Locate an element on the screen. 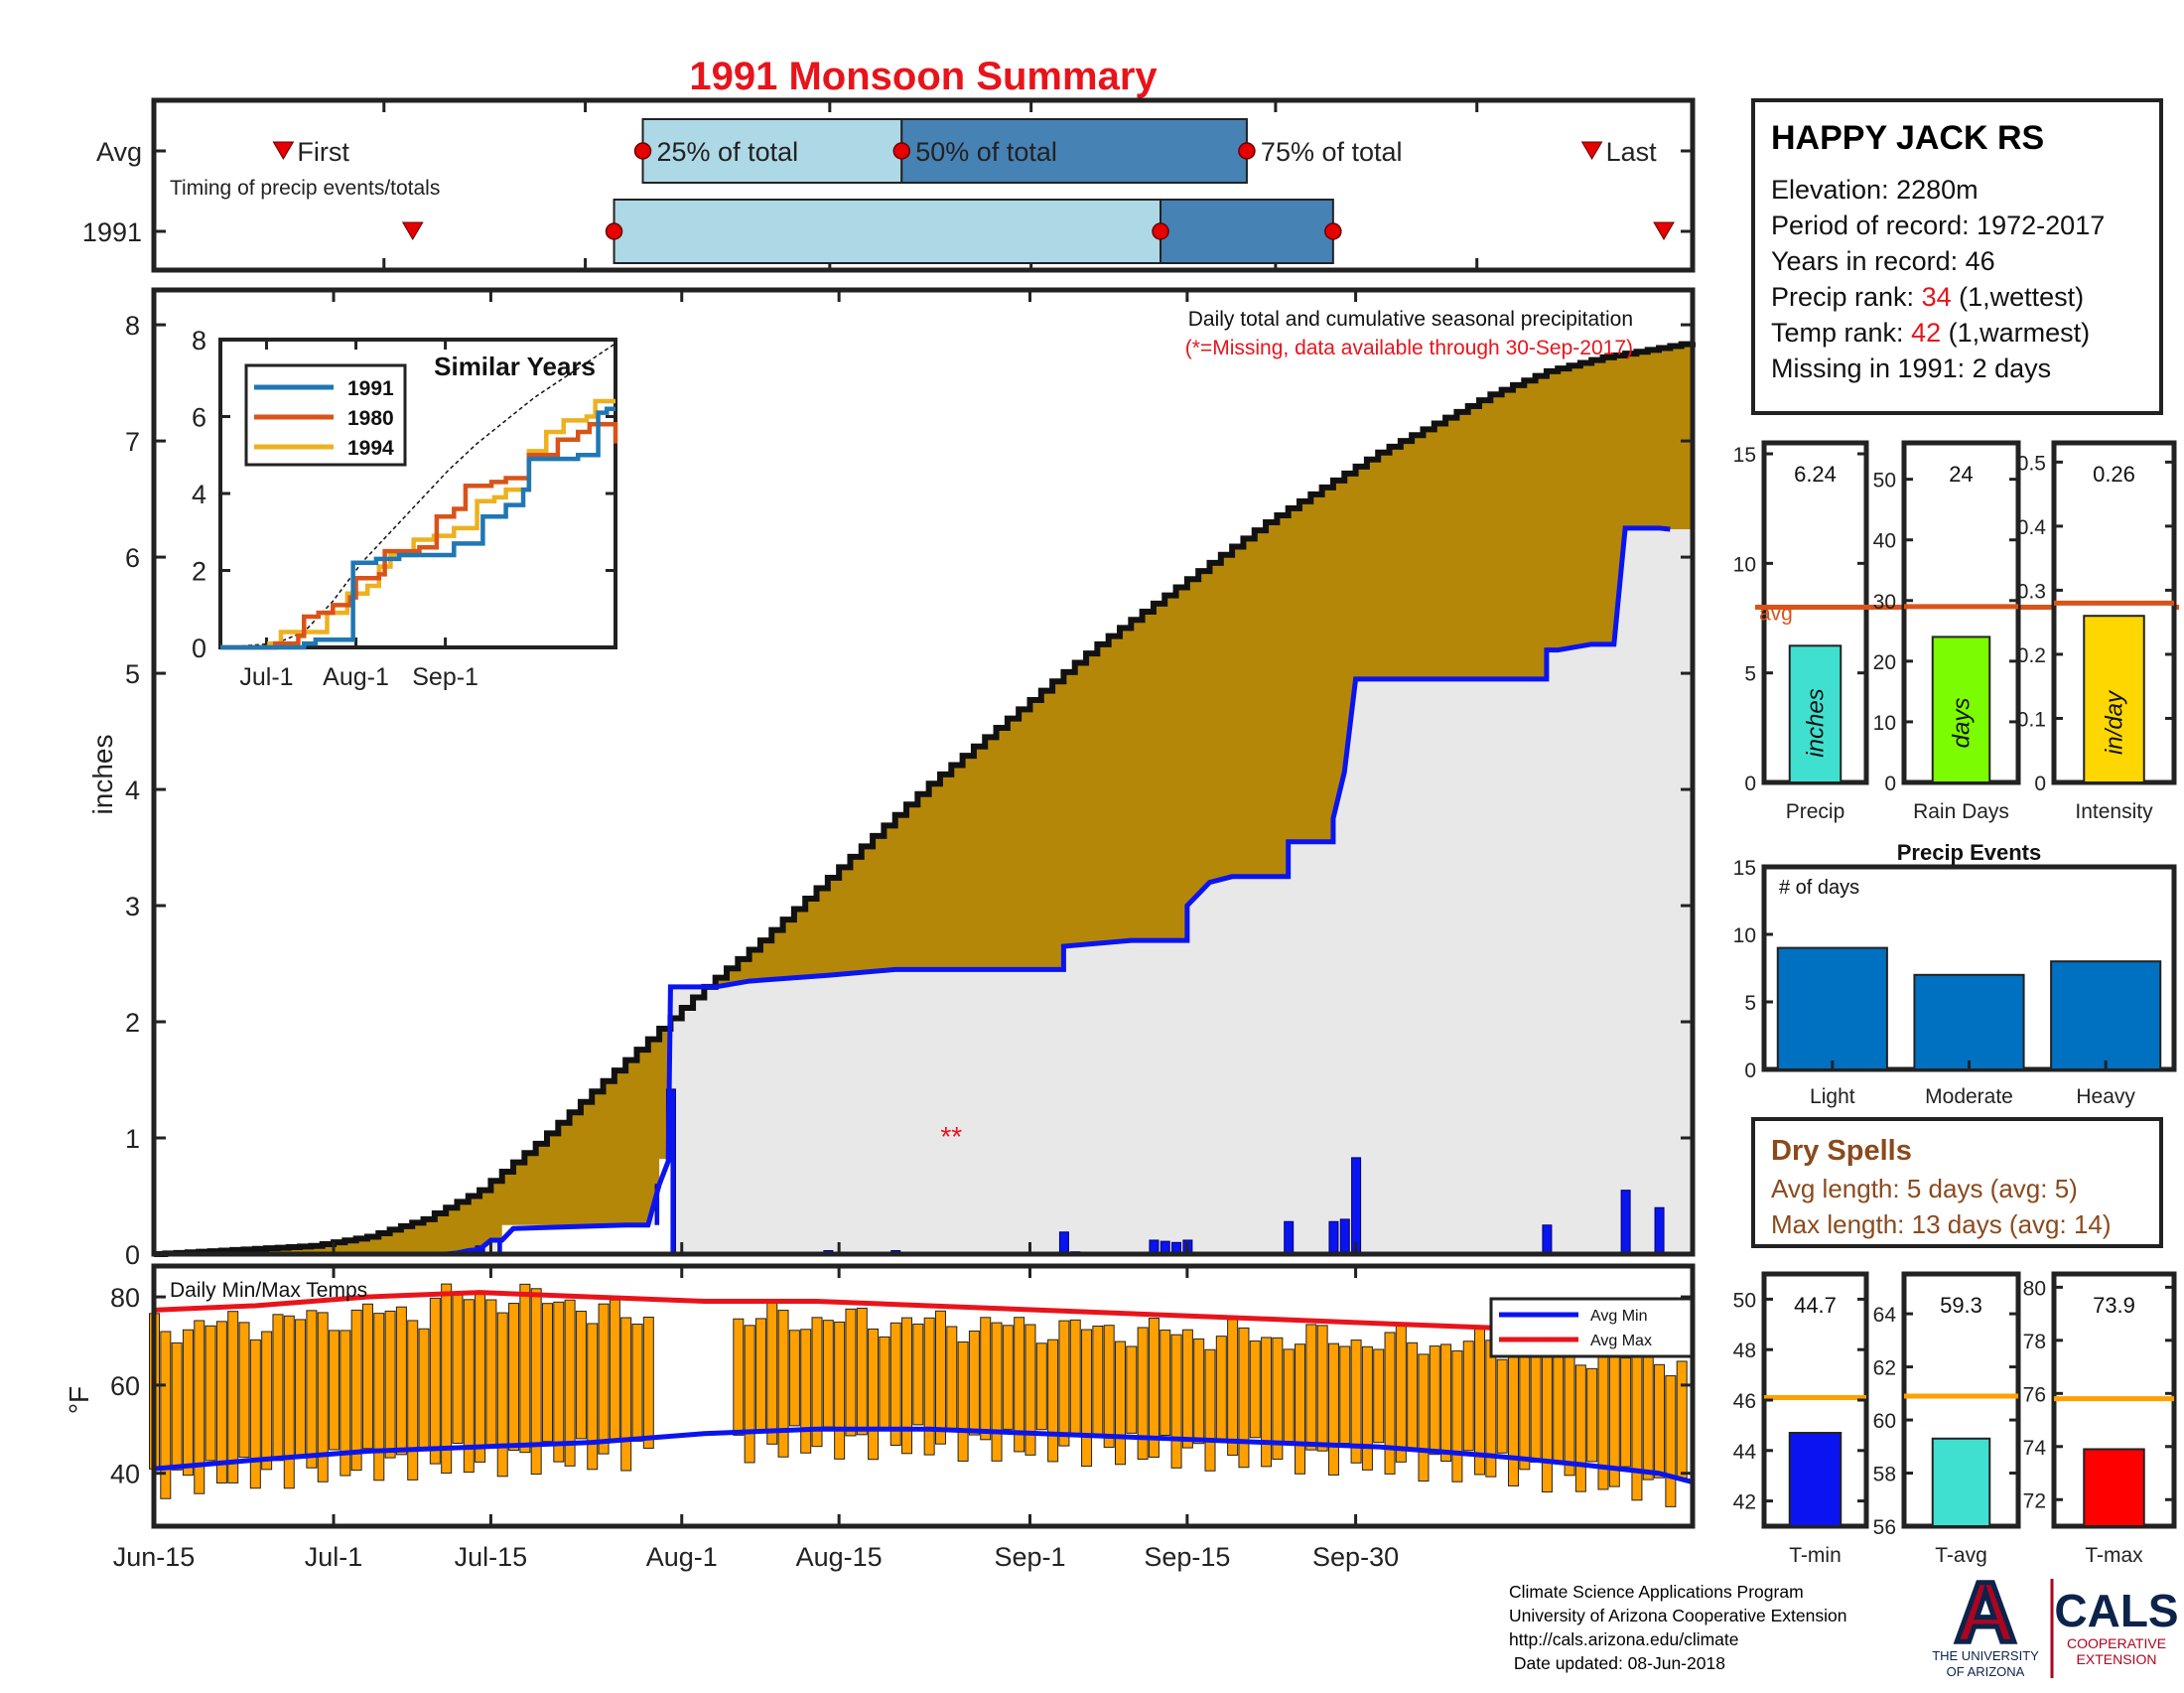 This screenshot has height=1693, width=2184. station-elevation: Elevation: 2280m is located at coordinates (1875, 190).